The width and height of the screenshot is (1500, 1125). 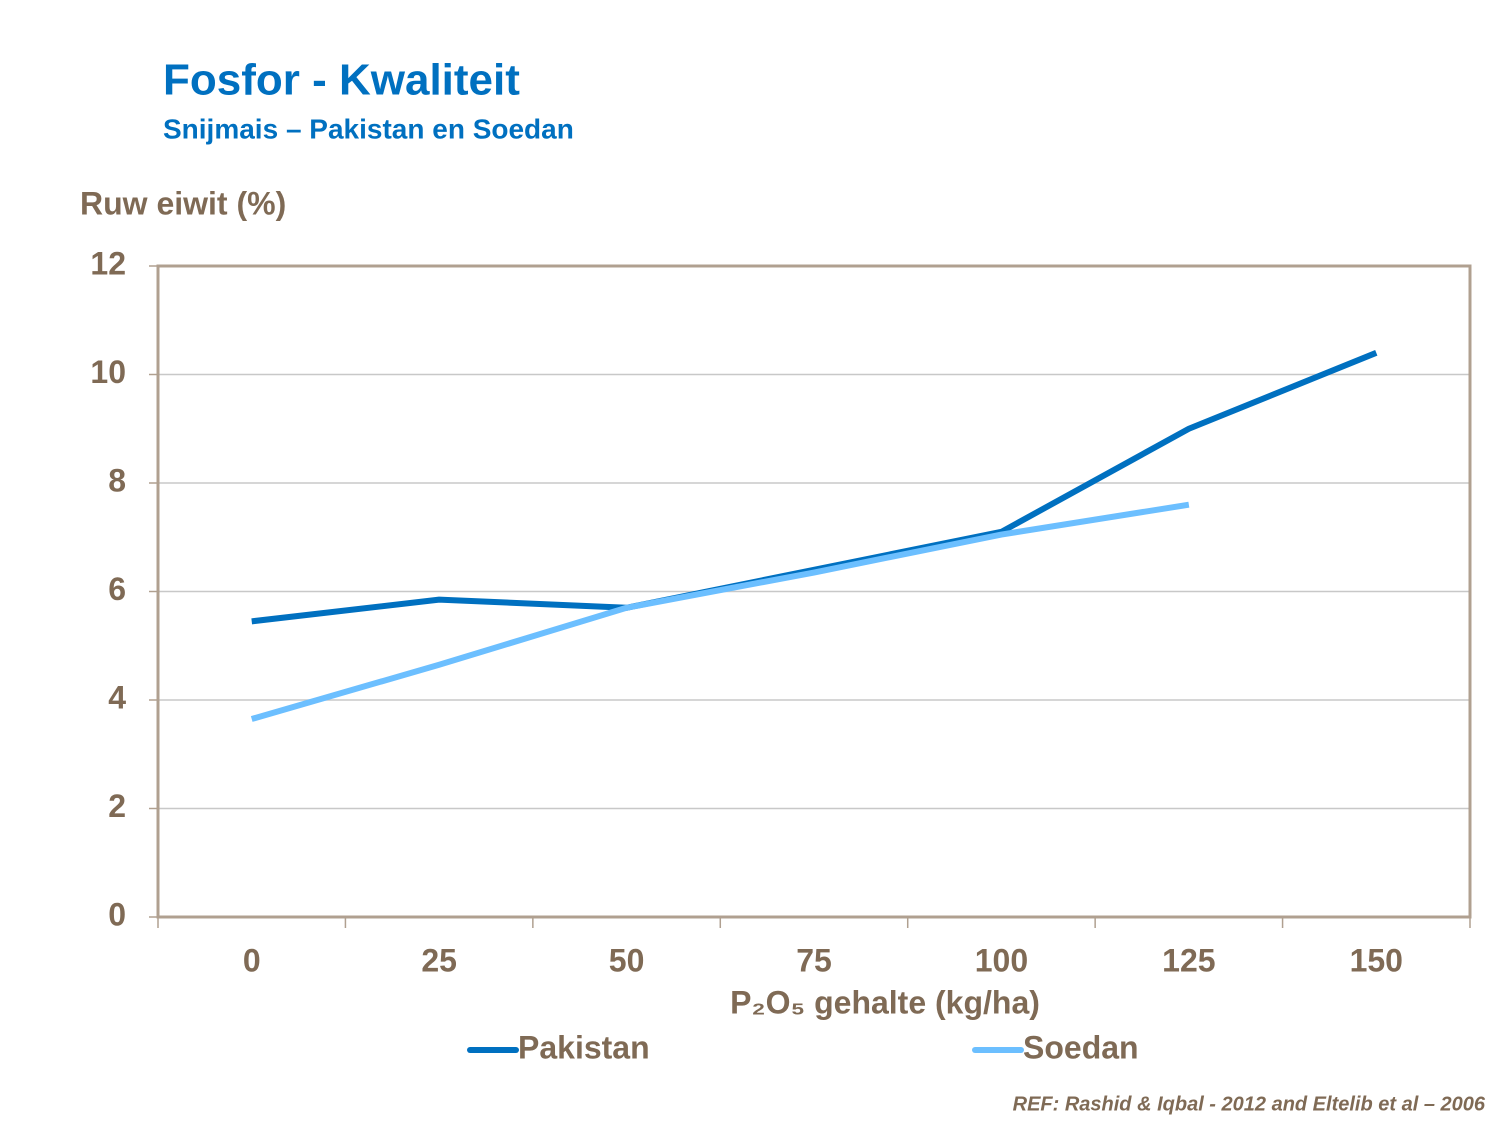 What do you see at coordinates (1188, 960) in the screenshot?
I see `x-tick-label: 125` at bounding box center [1188, 960].